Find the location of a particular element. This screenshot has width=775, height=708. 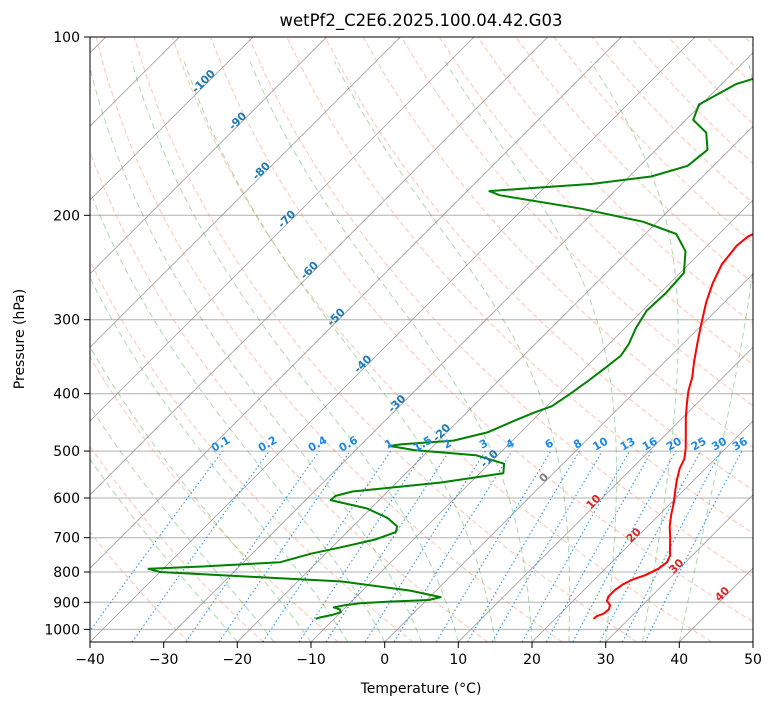

x-tick-label: 0 is located at coordinates (384, 660).